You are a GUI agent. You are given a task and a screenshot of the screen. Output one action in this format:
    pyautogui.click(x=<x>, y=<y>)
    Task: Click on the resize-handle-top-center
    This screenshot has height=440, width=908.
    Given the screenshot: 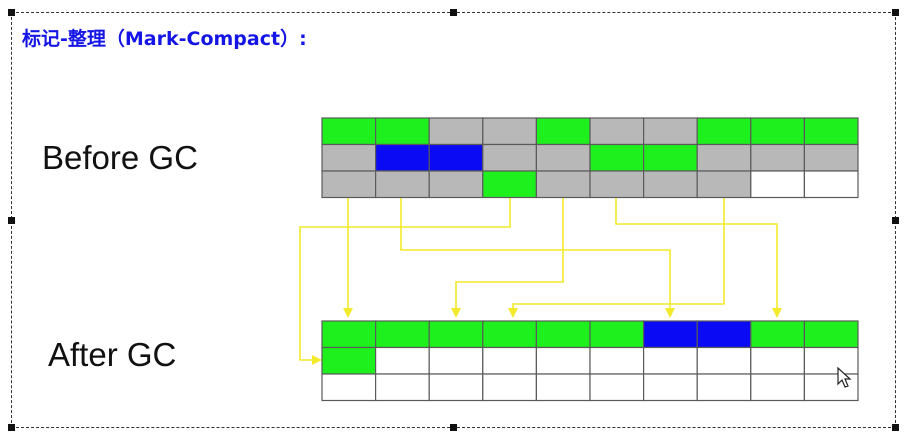 What is the action you would take?
    pyautogui.click(x=453, y=12)
    